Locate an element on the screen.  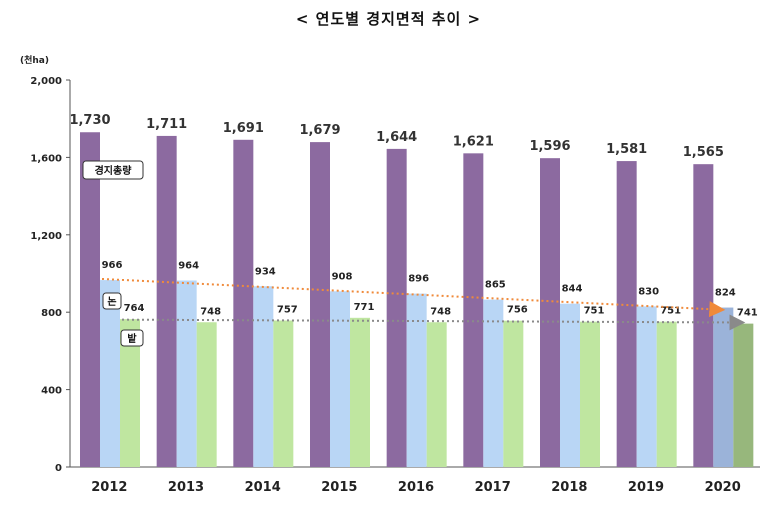
callout-field: 밭 is located at coordinates (132, 338).